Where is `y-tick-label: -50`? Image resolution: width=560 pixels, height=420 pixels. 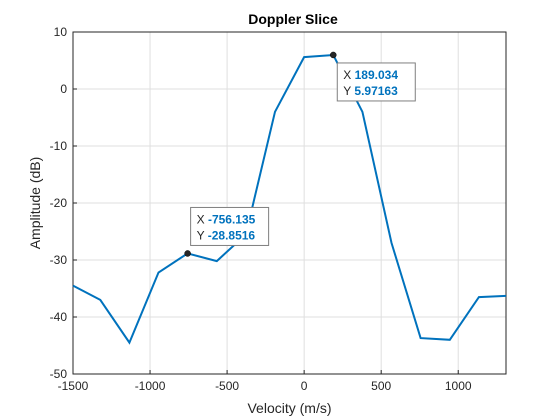
y-tick-label: -50 is located at coordinates (59, 374).